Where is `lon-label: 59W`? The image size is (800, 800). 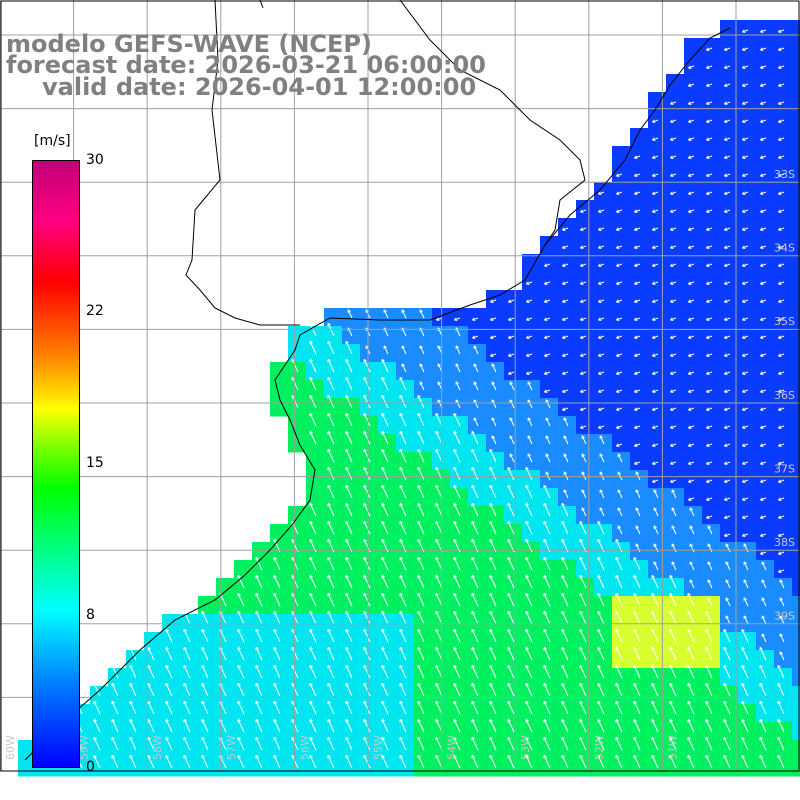 lon-label: 59W is located at coordinates (84, 747).